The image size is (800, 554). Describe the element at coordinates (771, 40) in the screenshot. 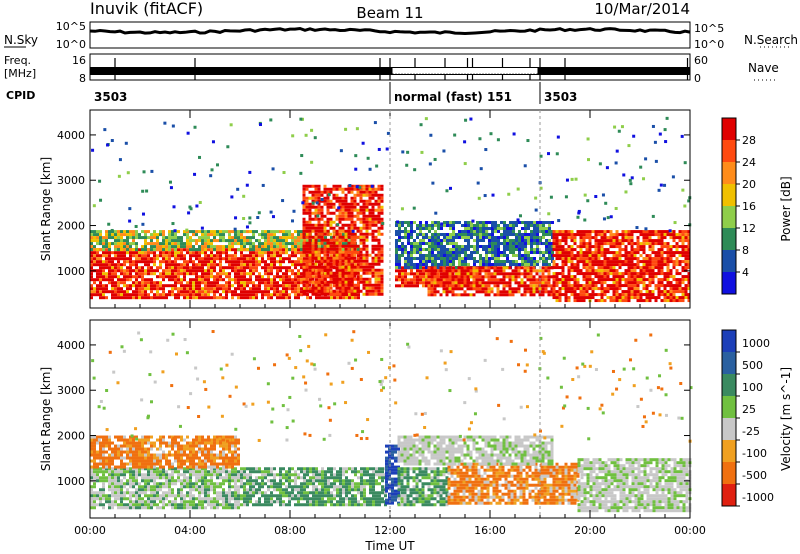

I see `noise-right-label: N.Search` at that location.